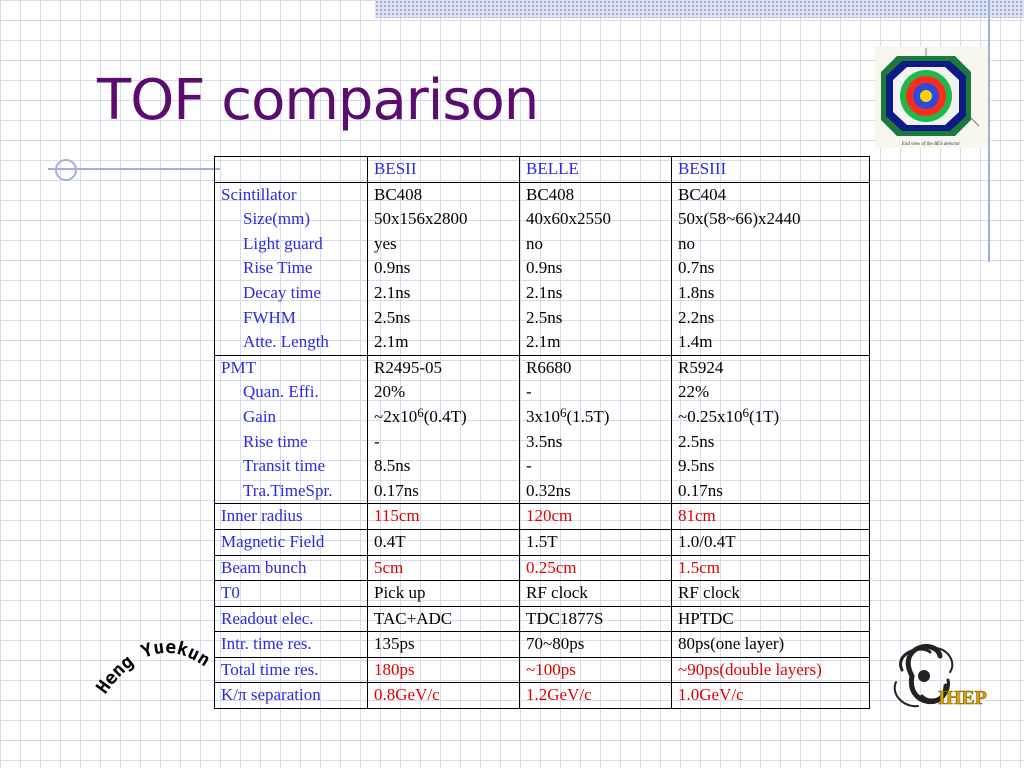  What do you see at coordinates (529, 392) in the screenshot?
I see `cell-value: -` at bounding box center [529, 392].